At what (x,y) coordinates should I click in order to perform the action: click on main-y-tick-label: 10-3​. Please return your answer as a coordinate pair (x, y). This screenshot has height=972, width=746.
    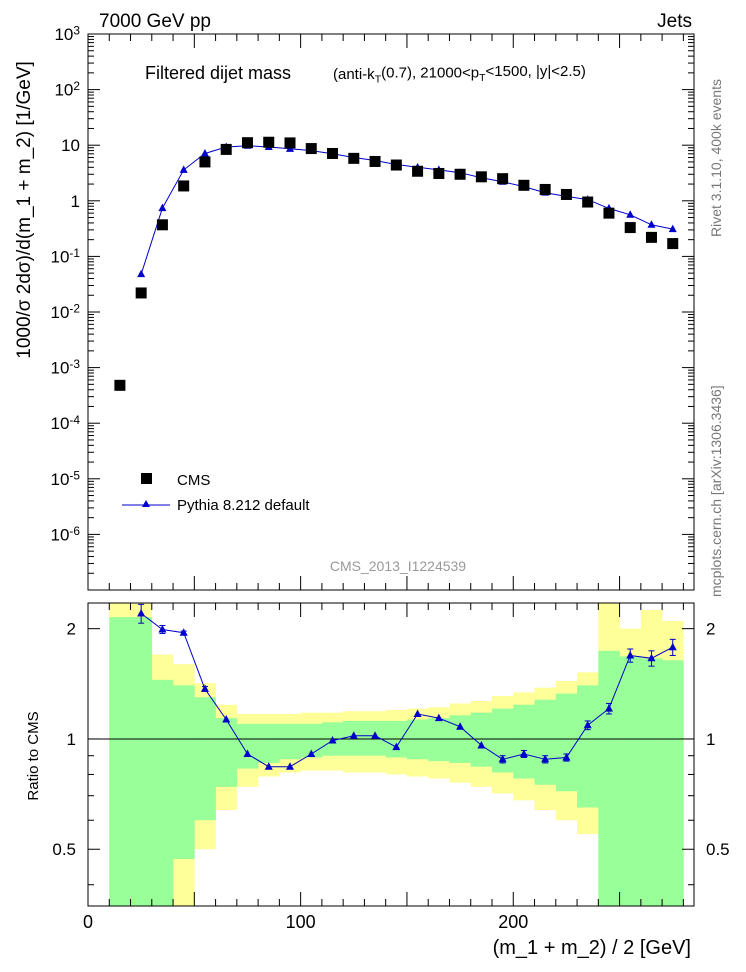
    Looking at the image, I should click on (66, 367).